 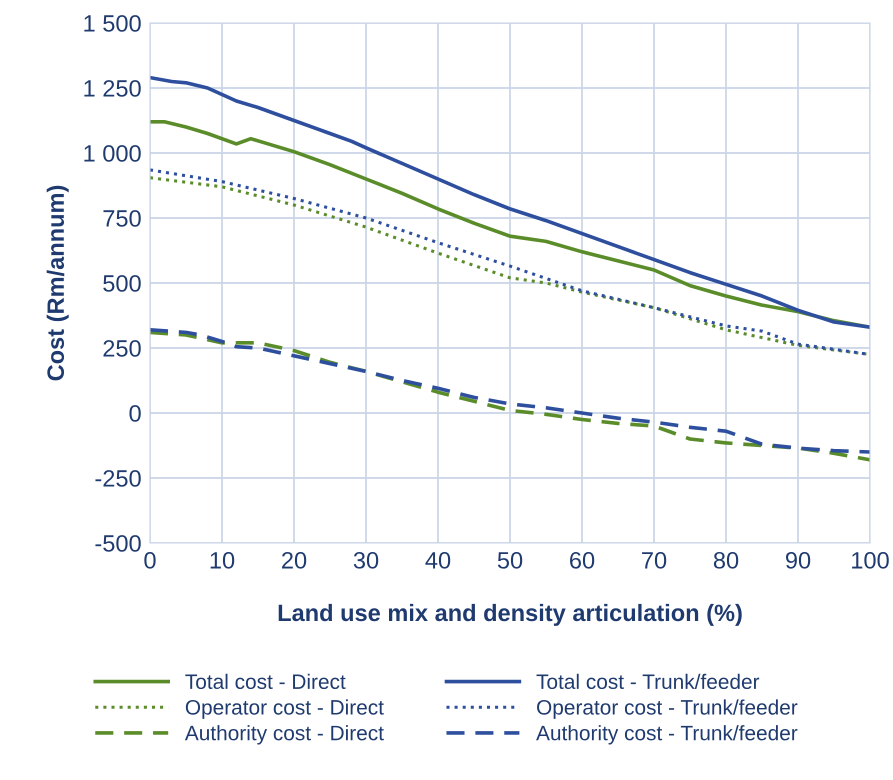 What do you see at coordinates (870, 560) in the screenshot?
I see `x-tick-label: 100` at bounding box center [870, 560].